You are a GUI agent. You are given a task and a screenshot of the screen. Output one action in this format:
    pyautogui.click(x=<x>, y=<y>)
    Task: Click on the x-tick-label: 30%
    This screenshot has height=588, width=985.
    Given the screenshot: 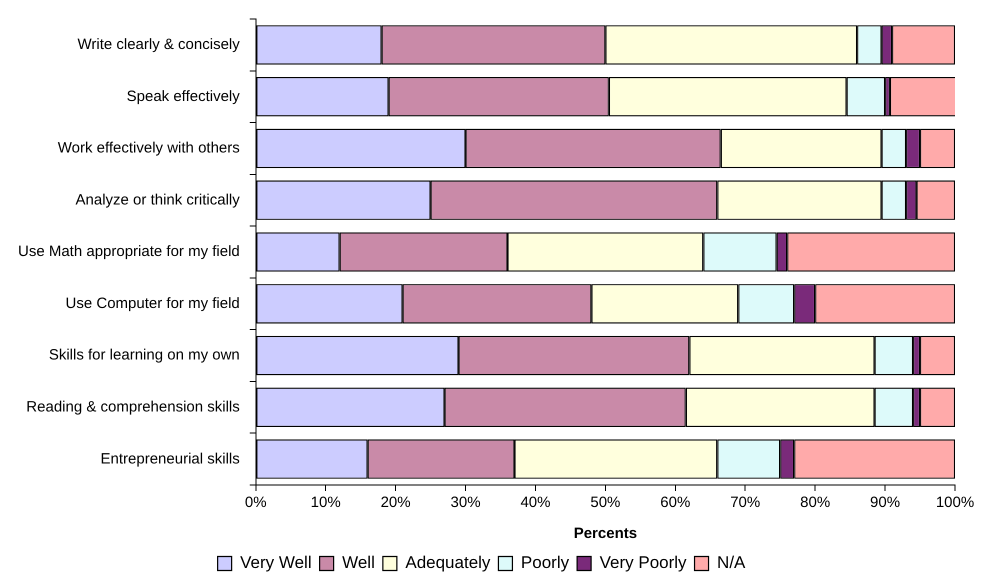 What is the action you would take?
    pyautogui.click(x=465, y=503)
    